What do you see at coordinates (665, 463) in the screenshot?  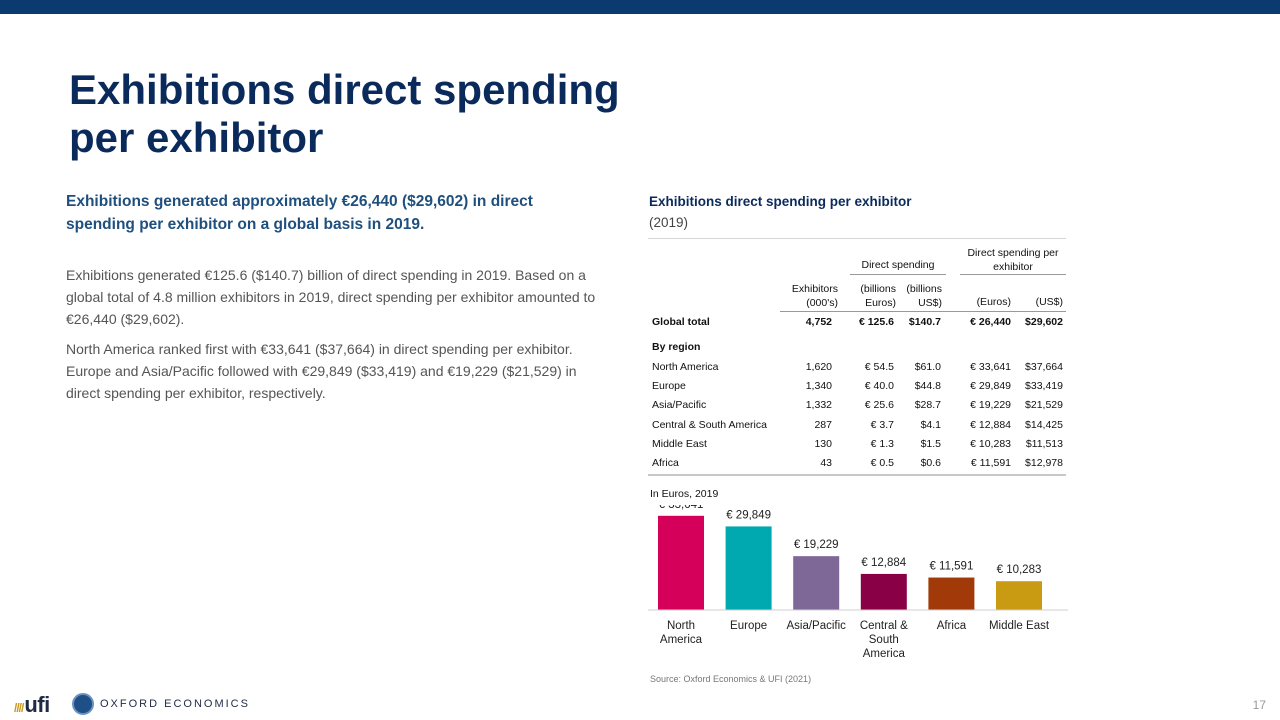 I see `row-label: Africa` at bounding box center [665, 463].